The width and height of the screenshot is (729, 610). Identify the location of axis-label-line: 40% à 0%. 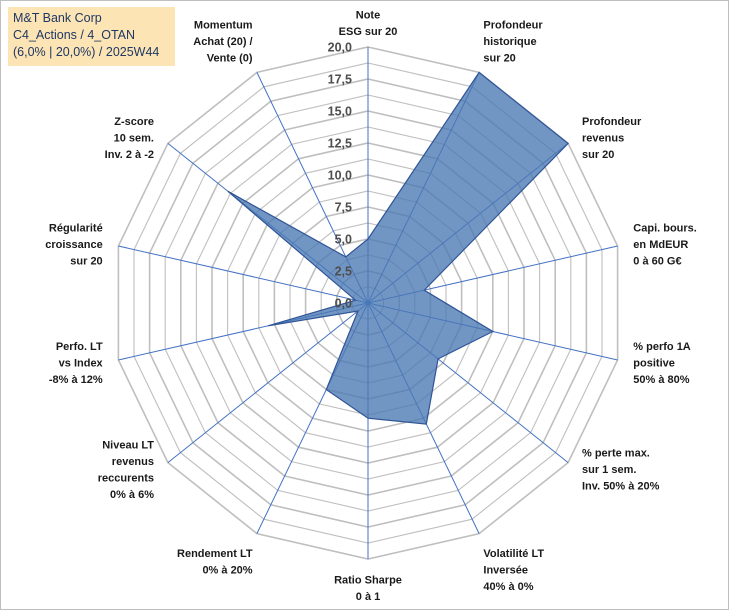
(508, 587).